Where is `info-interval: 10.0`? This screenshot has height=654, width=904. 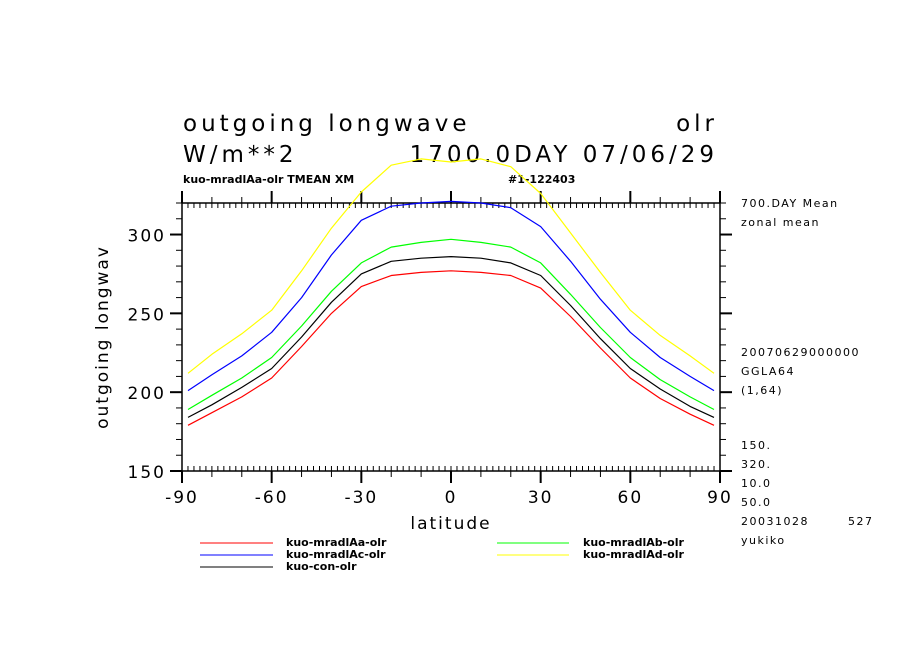 info-interval: 10.0 is located at coordinates (756, 483).